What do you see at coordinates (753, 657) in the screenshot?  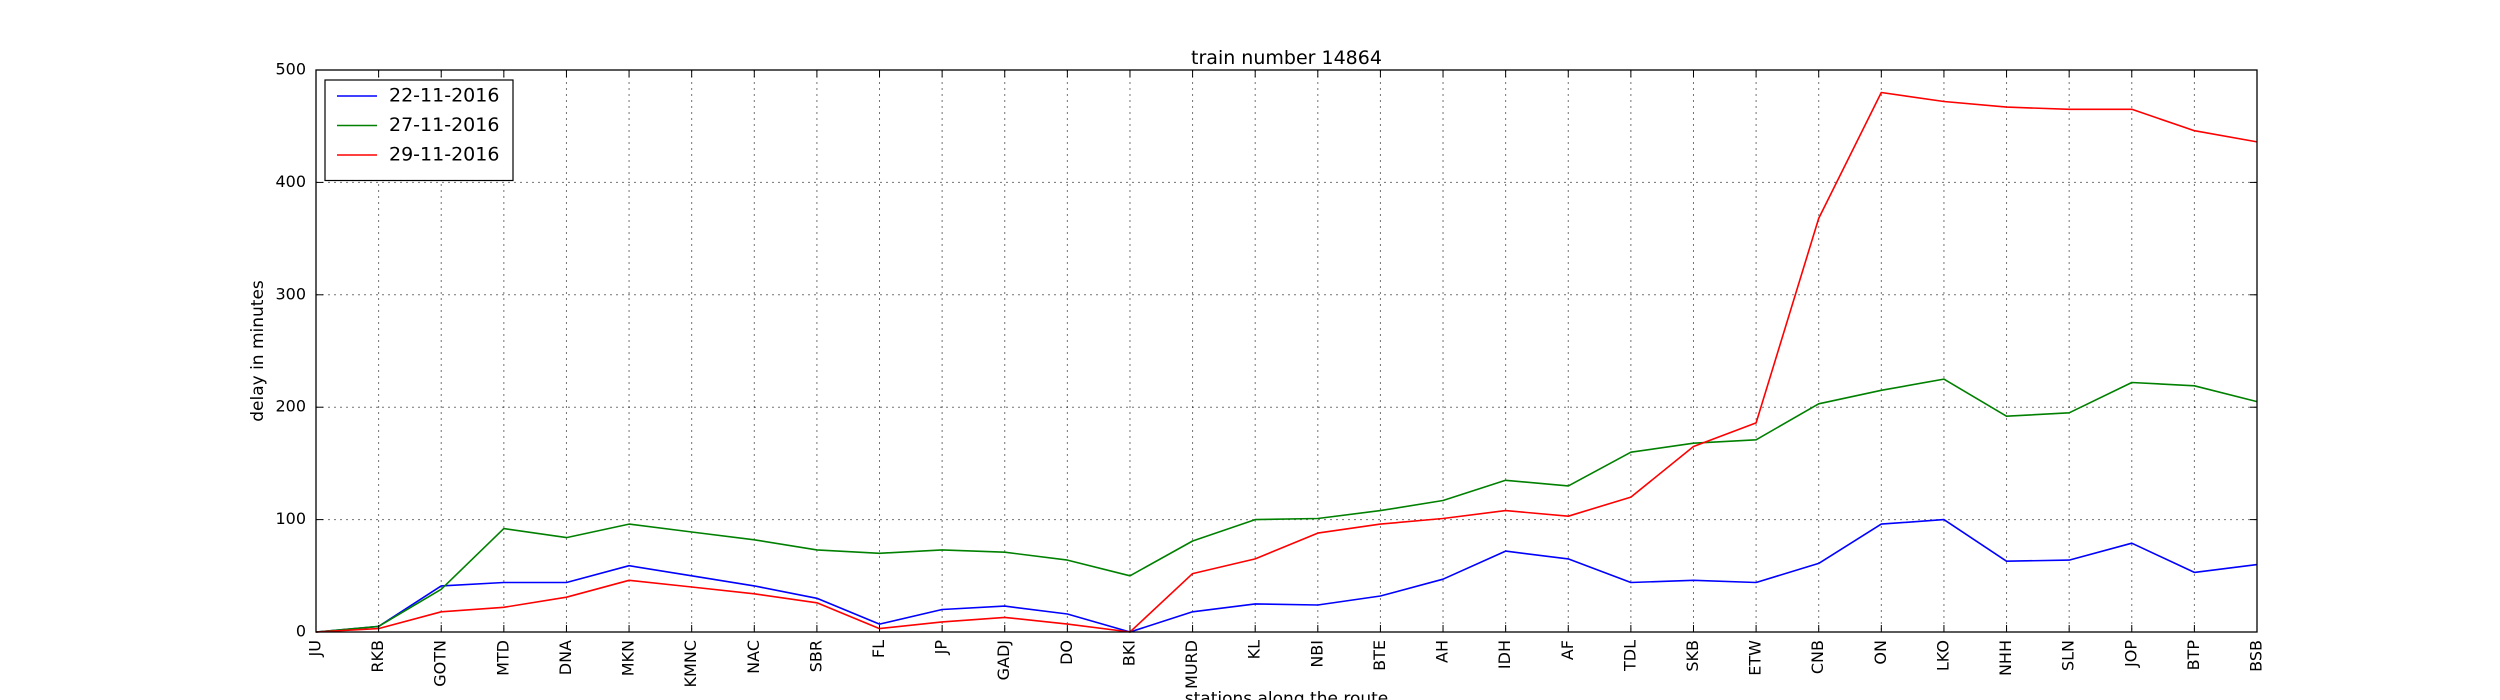 I see `x-tick-label: NAC` at bounding box center [753, 657].